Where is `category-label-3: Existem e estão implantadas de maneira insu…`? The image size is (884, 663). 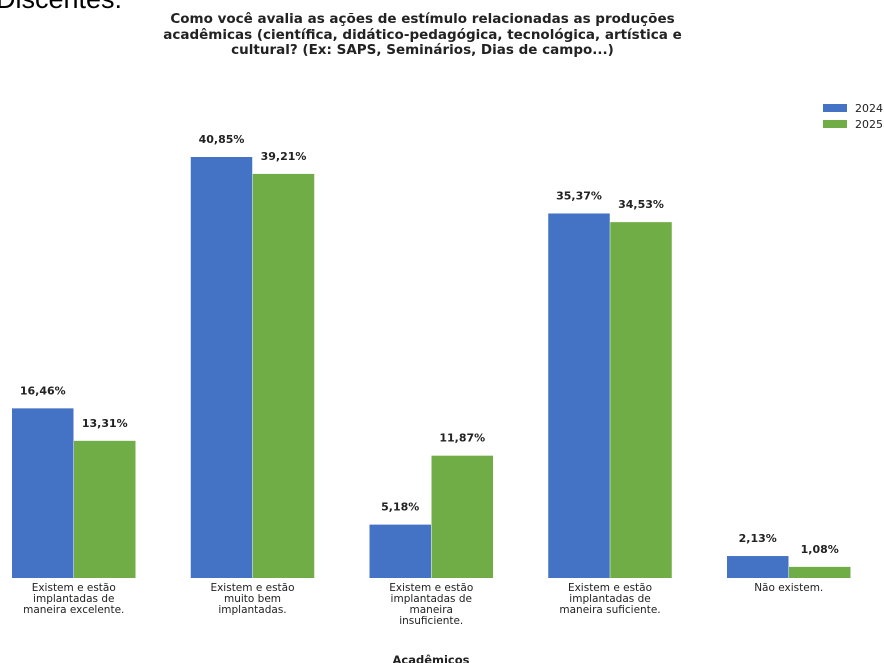 category-label-3: Existem e estão implantadas de maneira insu… is located at coordinates (431, 604).